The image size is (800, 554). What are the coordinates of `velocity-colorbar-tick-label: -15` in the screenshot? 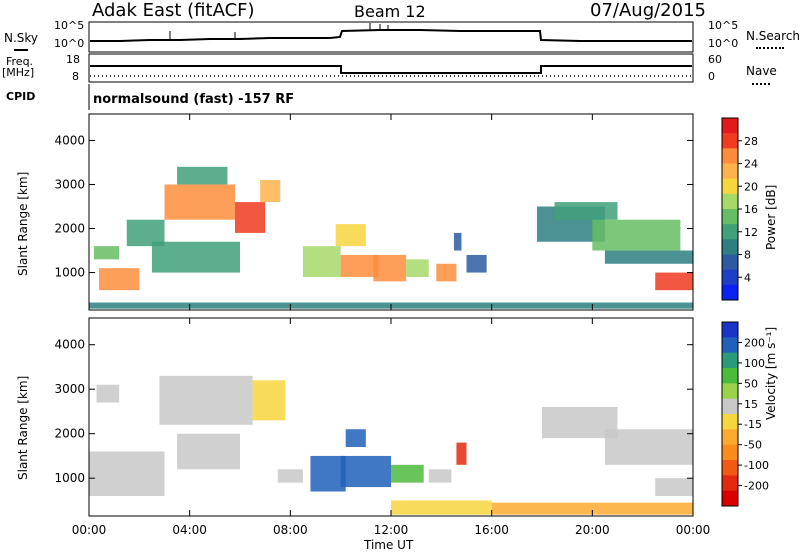 It's located at (753, 424).